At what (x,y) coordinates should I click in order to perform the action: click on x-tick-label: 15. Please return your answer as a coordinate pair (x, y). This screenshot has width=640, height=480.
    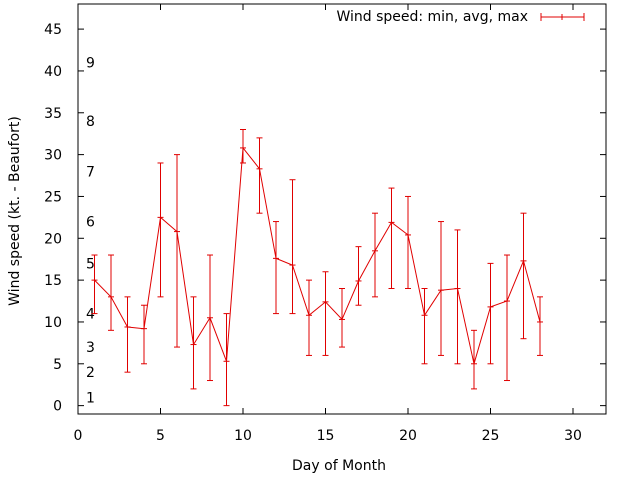
    Looking at the image, I should click on (326, 436).